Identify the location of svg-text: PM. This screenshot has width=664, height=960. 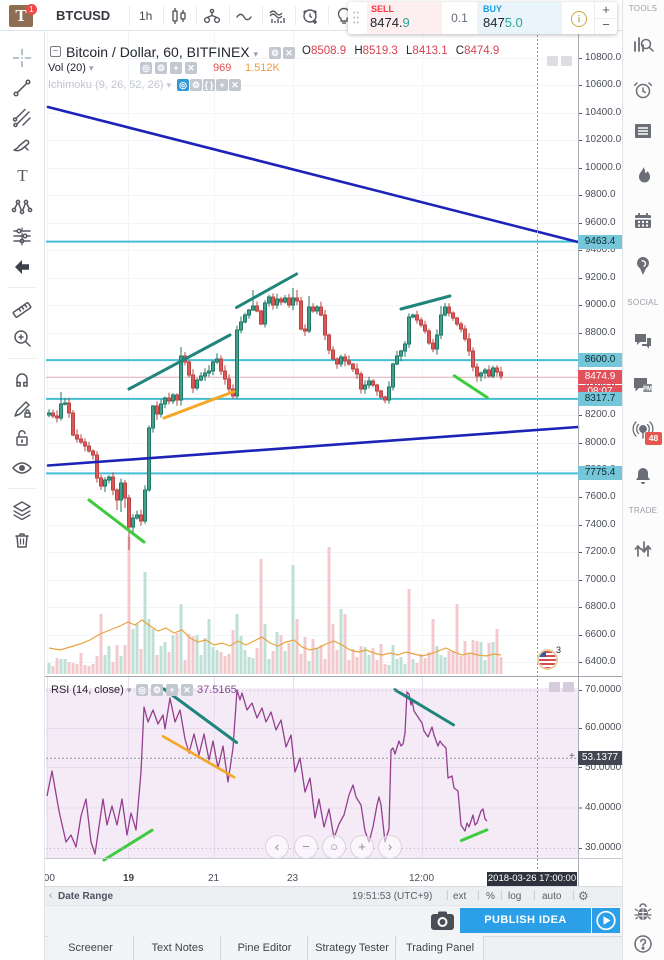
(647, 389).